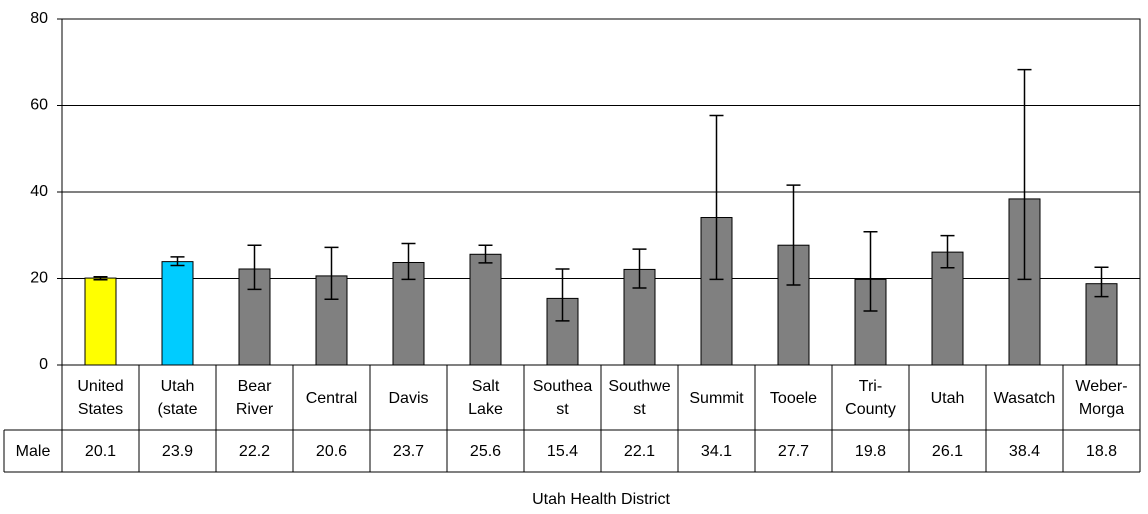 The height and width of the screenshot is (514, 1148). I want to click on table-value: 34.1, so click(716, 451).